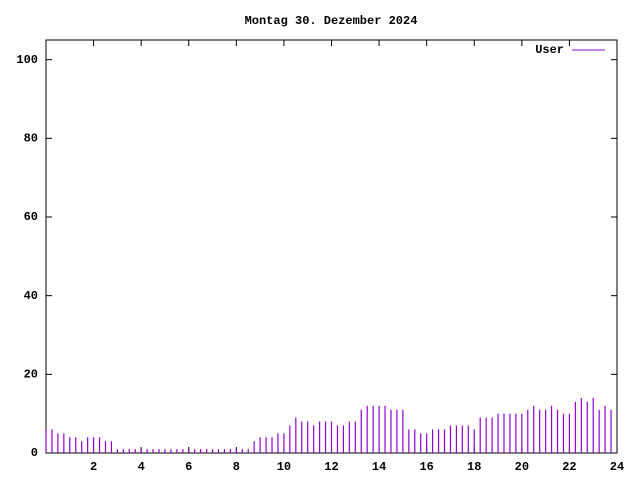 The height and width of the screenshot is (480, 640). I want to click on x-tick-label: 20, so click(522, 467).